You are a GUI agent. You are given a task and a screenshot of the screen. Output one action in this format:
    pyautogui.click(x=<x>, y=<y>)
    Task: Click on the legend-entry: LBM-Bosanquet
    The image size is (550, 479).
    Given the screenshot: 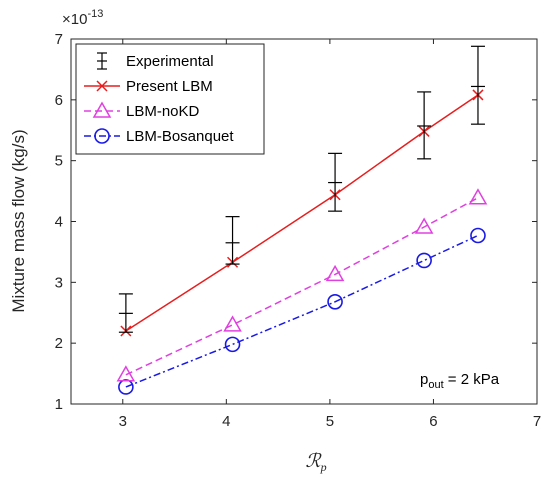 What is the action you would take?
    pyautogui.click(x=159, y=136)
    